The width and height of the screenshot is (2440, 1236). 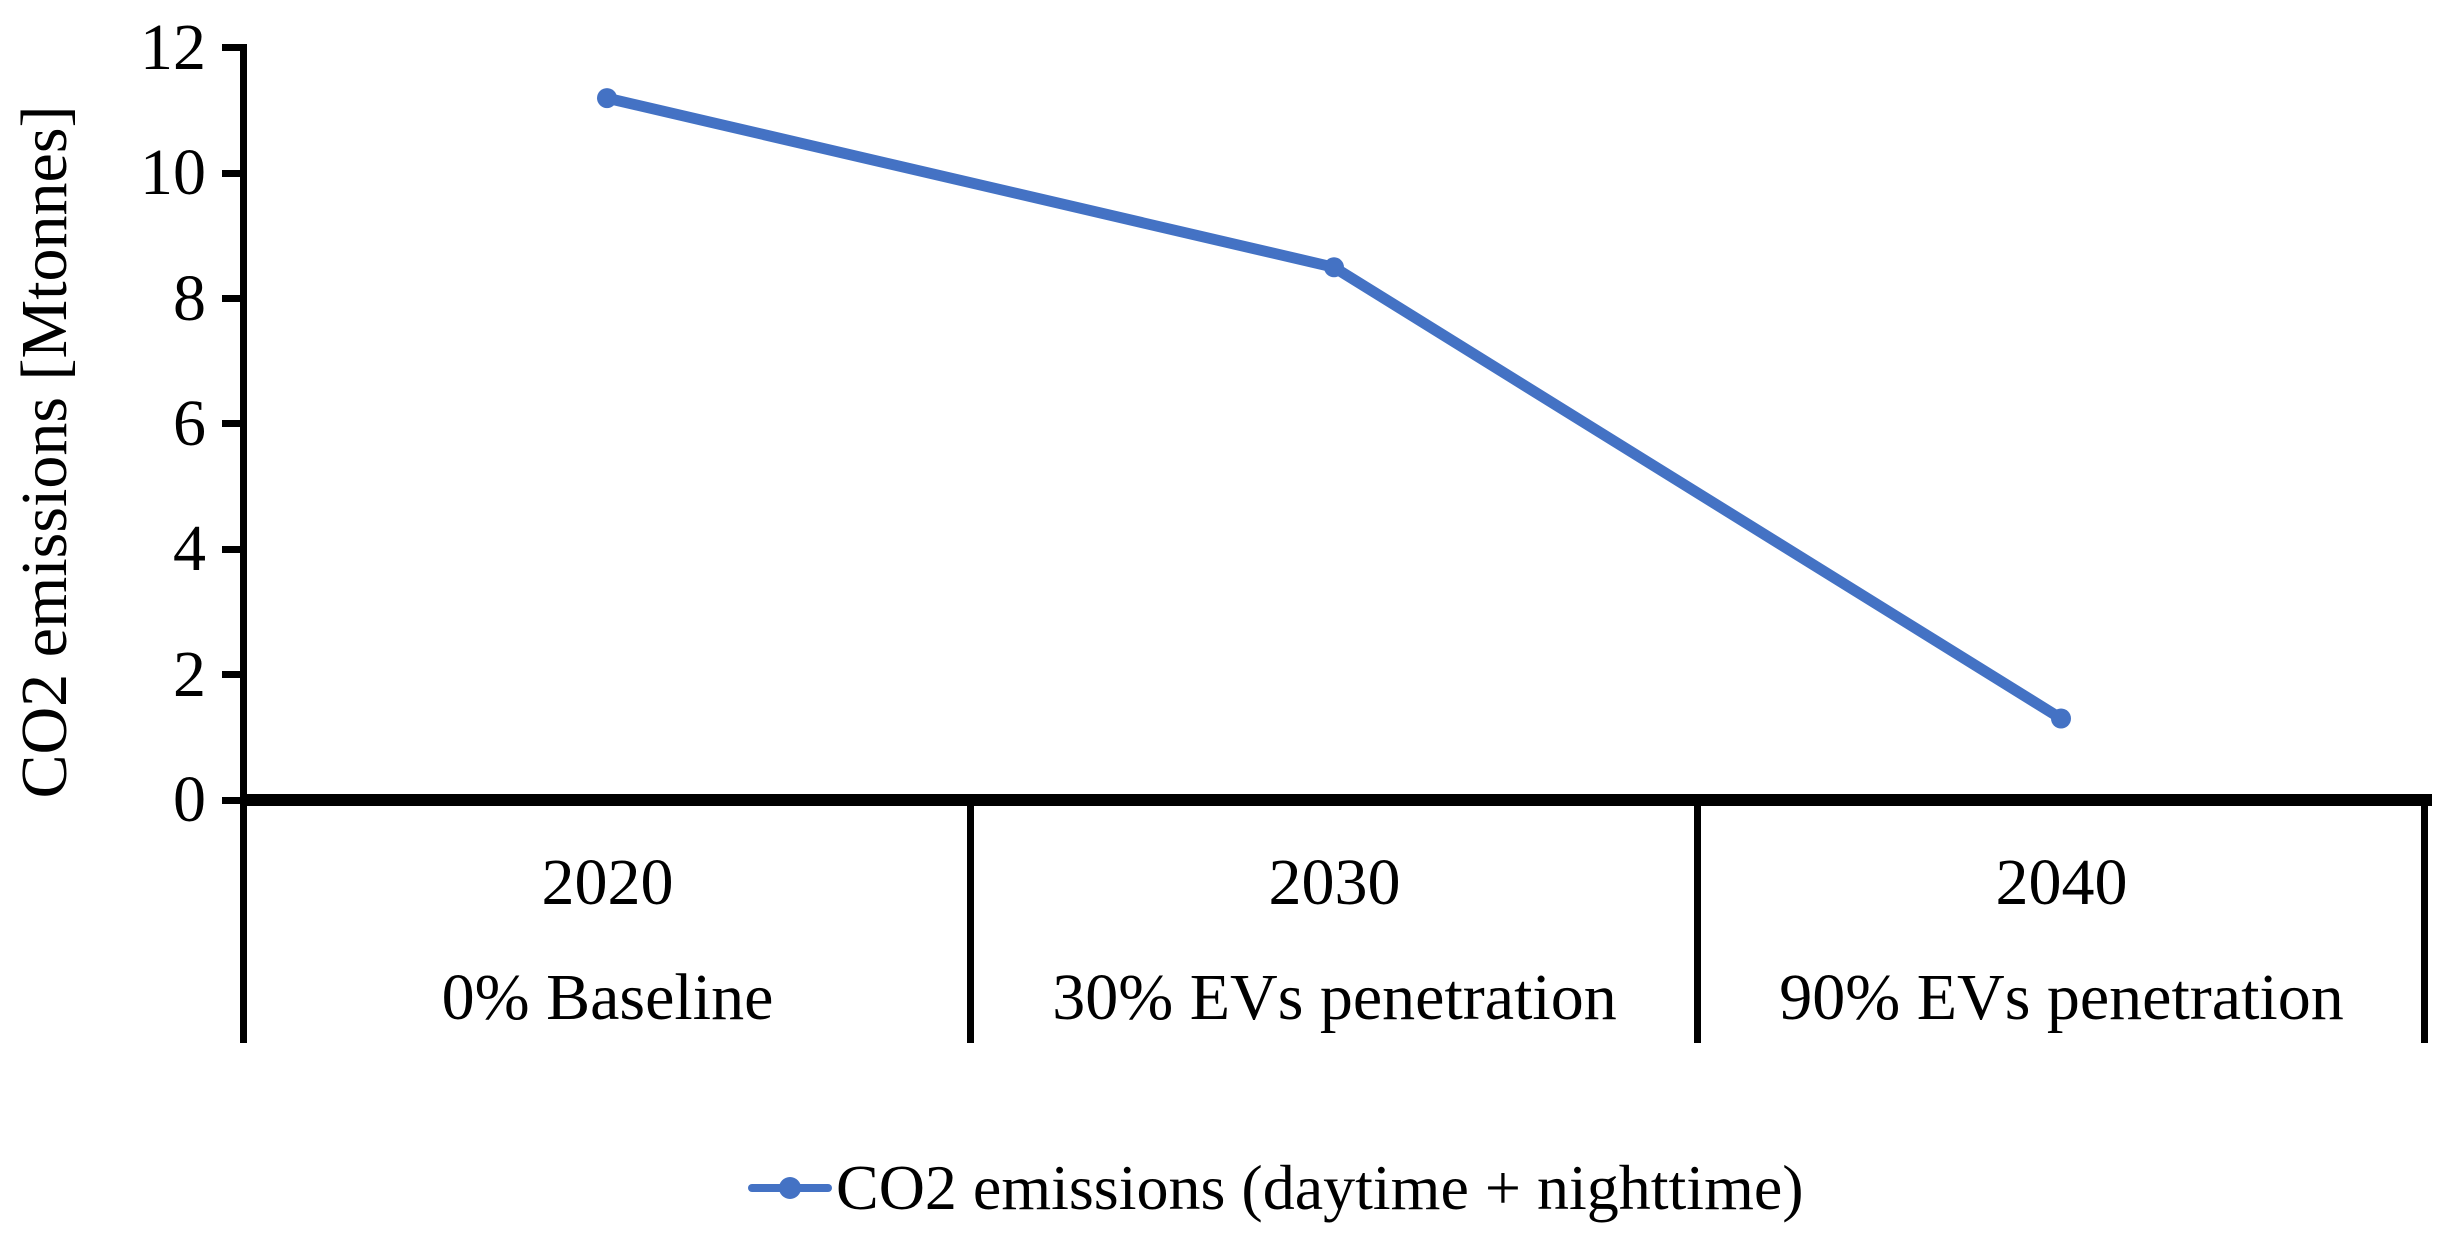 I want to click on legend: CO2 emissions (daytime + nighttime), so click(x=1276, y=1188).